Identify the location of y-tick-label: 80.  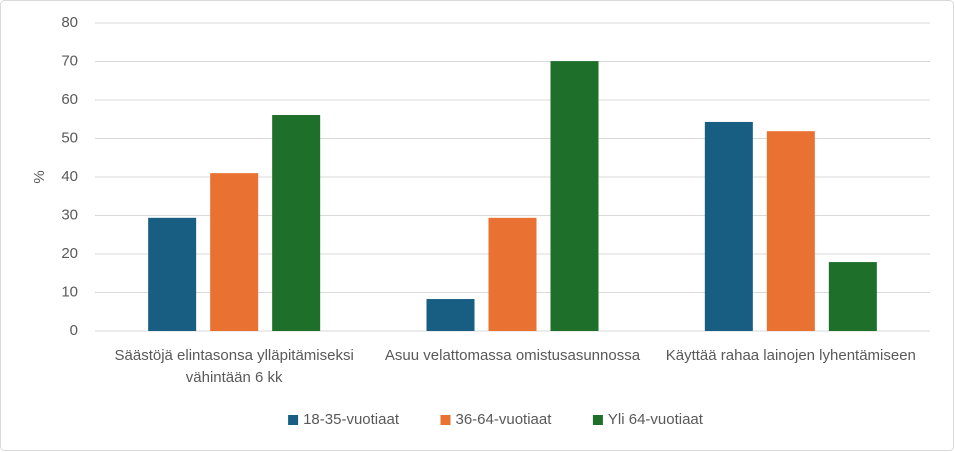
(69, 22).